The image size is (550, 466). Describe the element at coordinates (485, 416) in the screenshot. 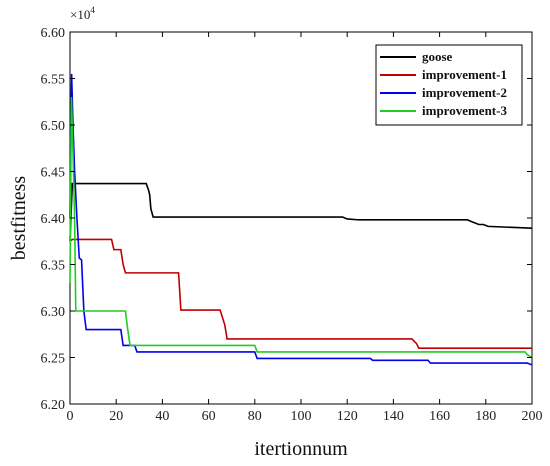

I see `x-tick-label: 180` at that location.